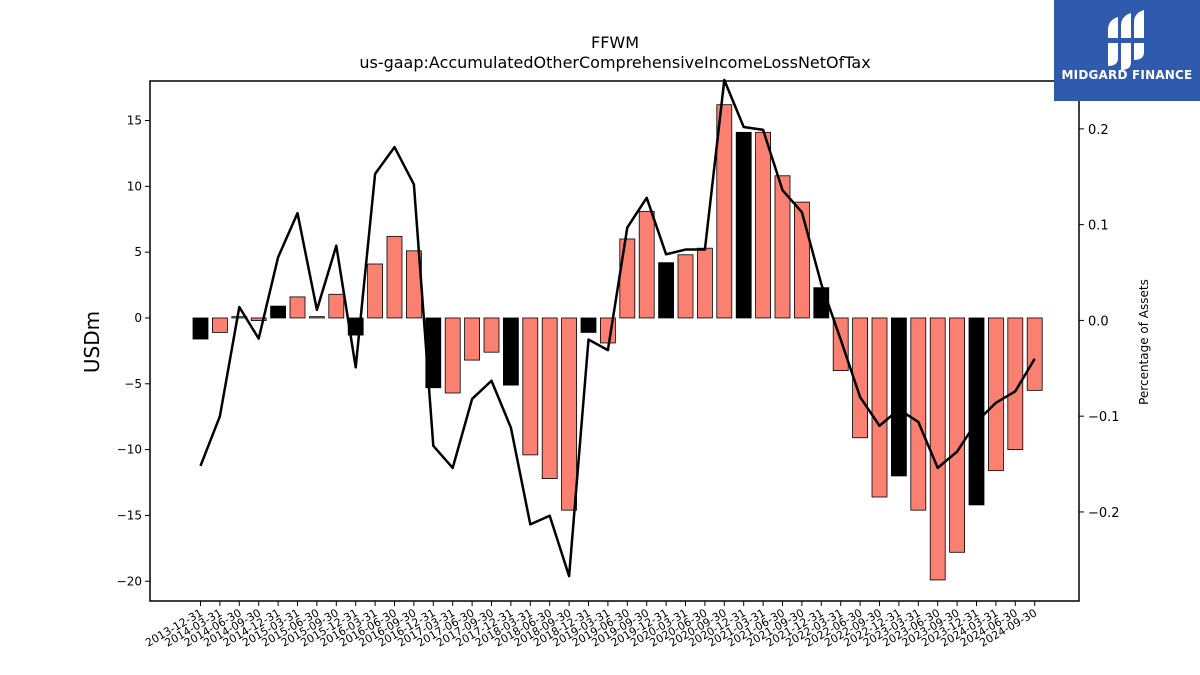 Image resolution: width=1200 pixels, height=675 pixels. I want to click on y2-tick-label: 0.1, so click(1098, 226).